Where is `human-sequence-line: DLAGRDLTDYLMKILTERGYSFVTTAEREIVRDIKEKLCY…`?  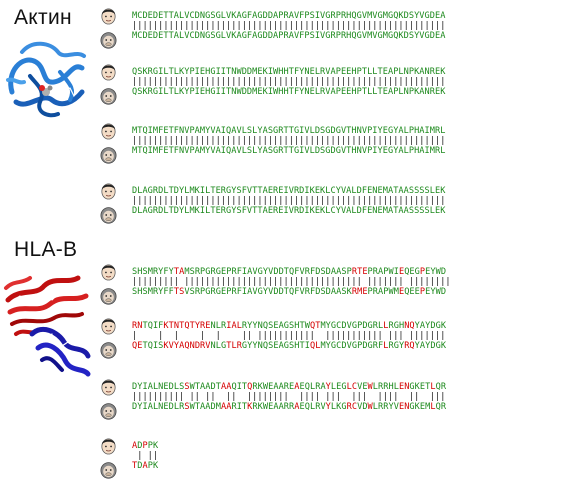 human-sequence-line: DLAGRDLTDYLMKILTERGYSFVTTAEREIVRDIKEKLCY… is located at coordinates (289, 191).